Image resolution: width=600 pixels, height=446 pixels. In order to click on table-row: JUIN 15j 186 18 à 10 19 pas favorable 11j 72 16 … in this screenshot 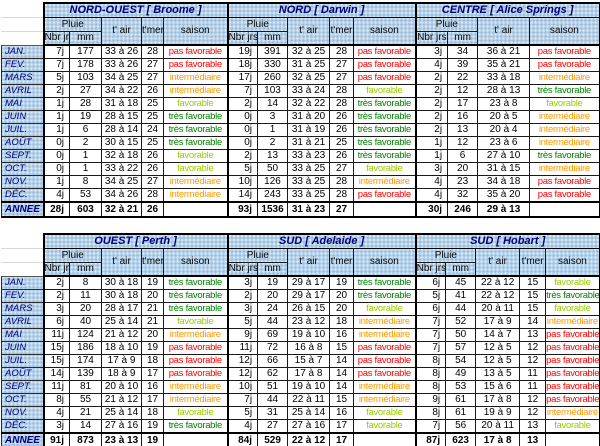, I will do `click(300, 348)`.